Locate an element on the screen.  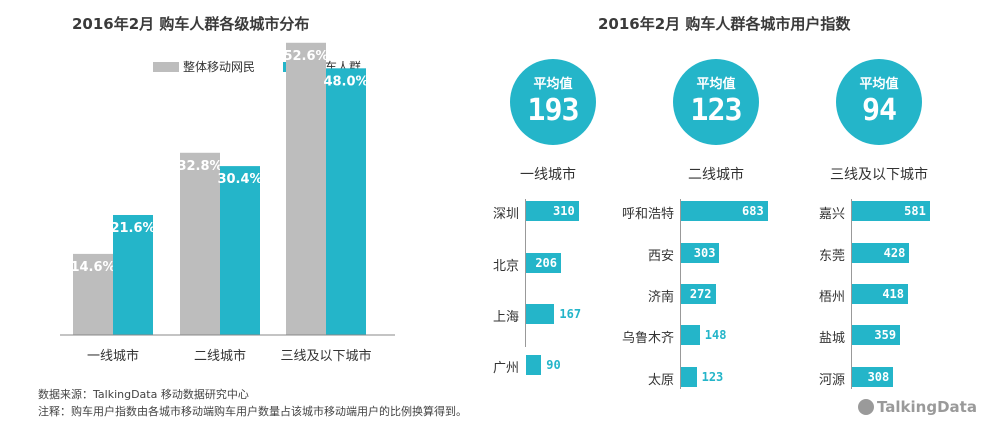
talkingdata-logo: TalkingData is located at coordinates (917, 407).